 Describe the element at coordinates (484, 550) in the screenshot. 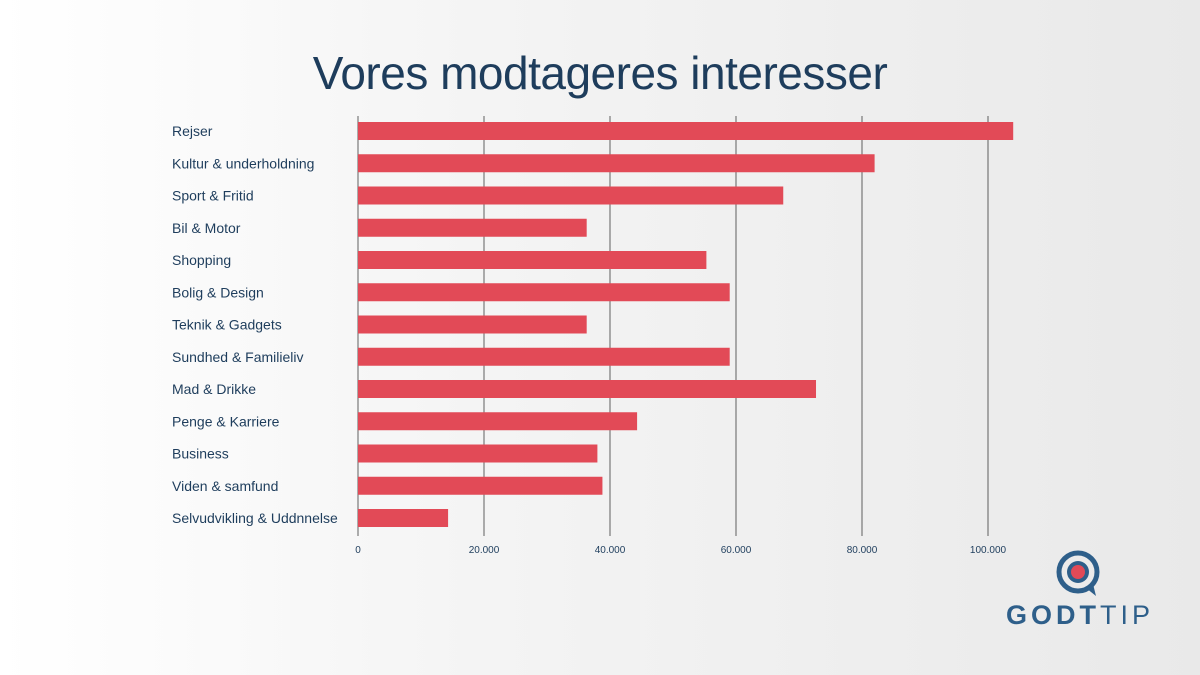

I see `tick-label: 20.000` at that location.